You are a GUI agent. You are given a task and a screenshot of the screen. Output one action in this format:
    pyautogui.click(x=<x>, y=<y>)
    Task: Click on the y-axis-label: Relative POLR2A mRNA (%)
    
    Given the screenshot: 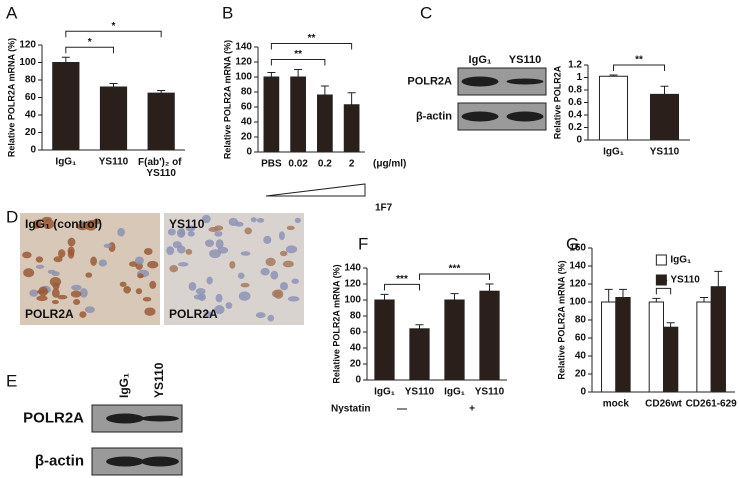 What is the action you would take?
    pyautogui.click(x=561, y=319)
    